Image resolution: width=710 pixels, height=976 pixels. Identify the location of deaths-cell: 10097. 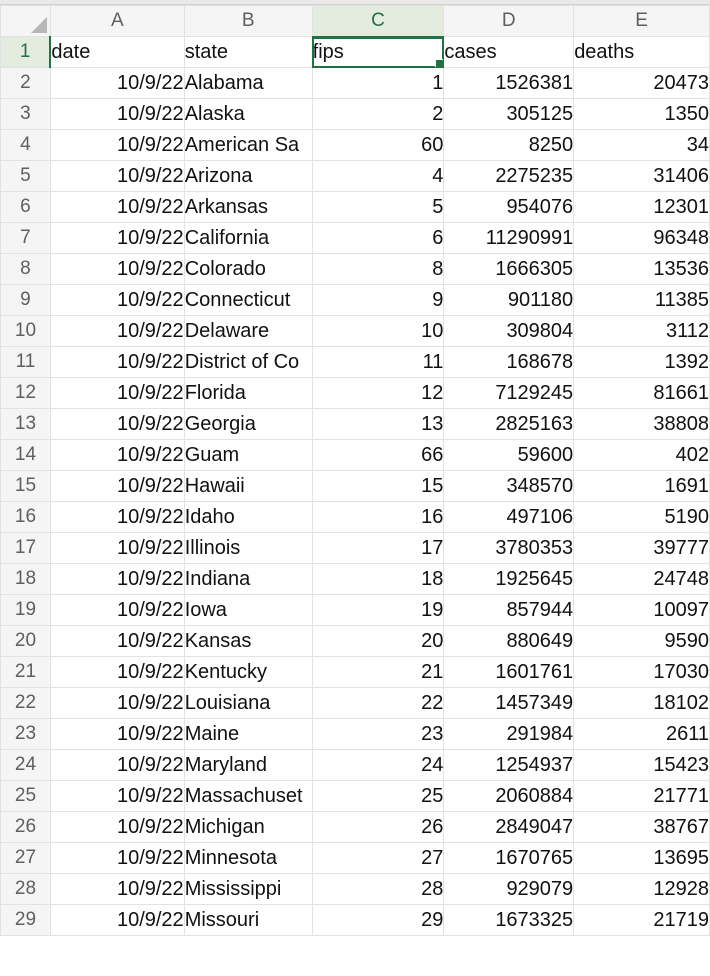
(641, 610).